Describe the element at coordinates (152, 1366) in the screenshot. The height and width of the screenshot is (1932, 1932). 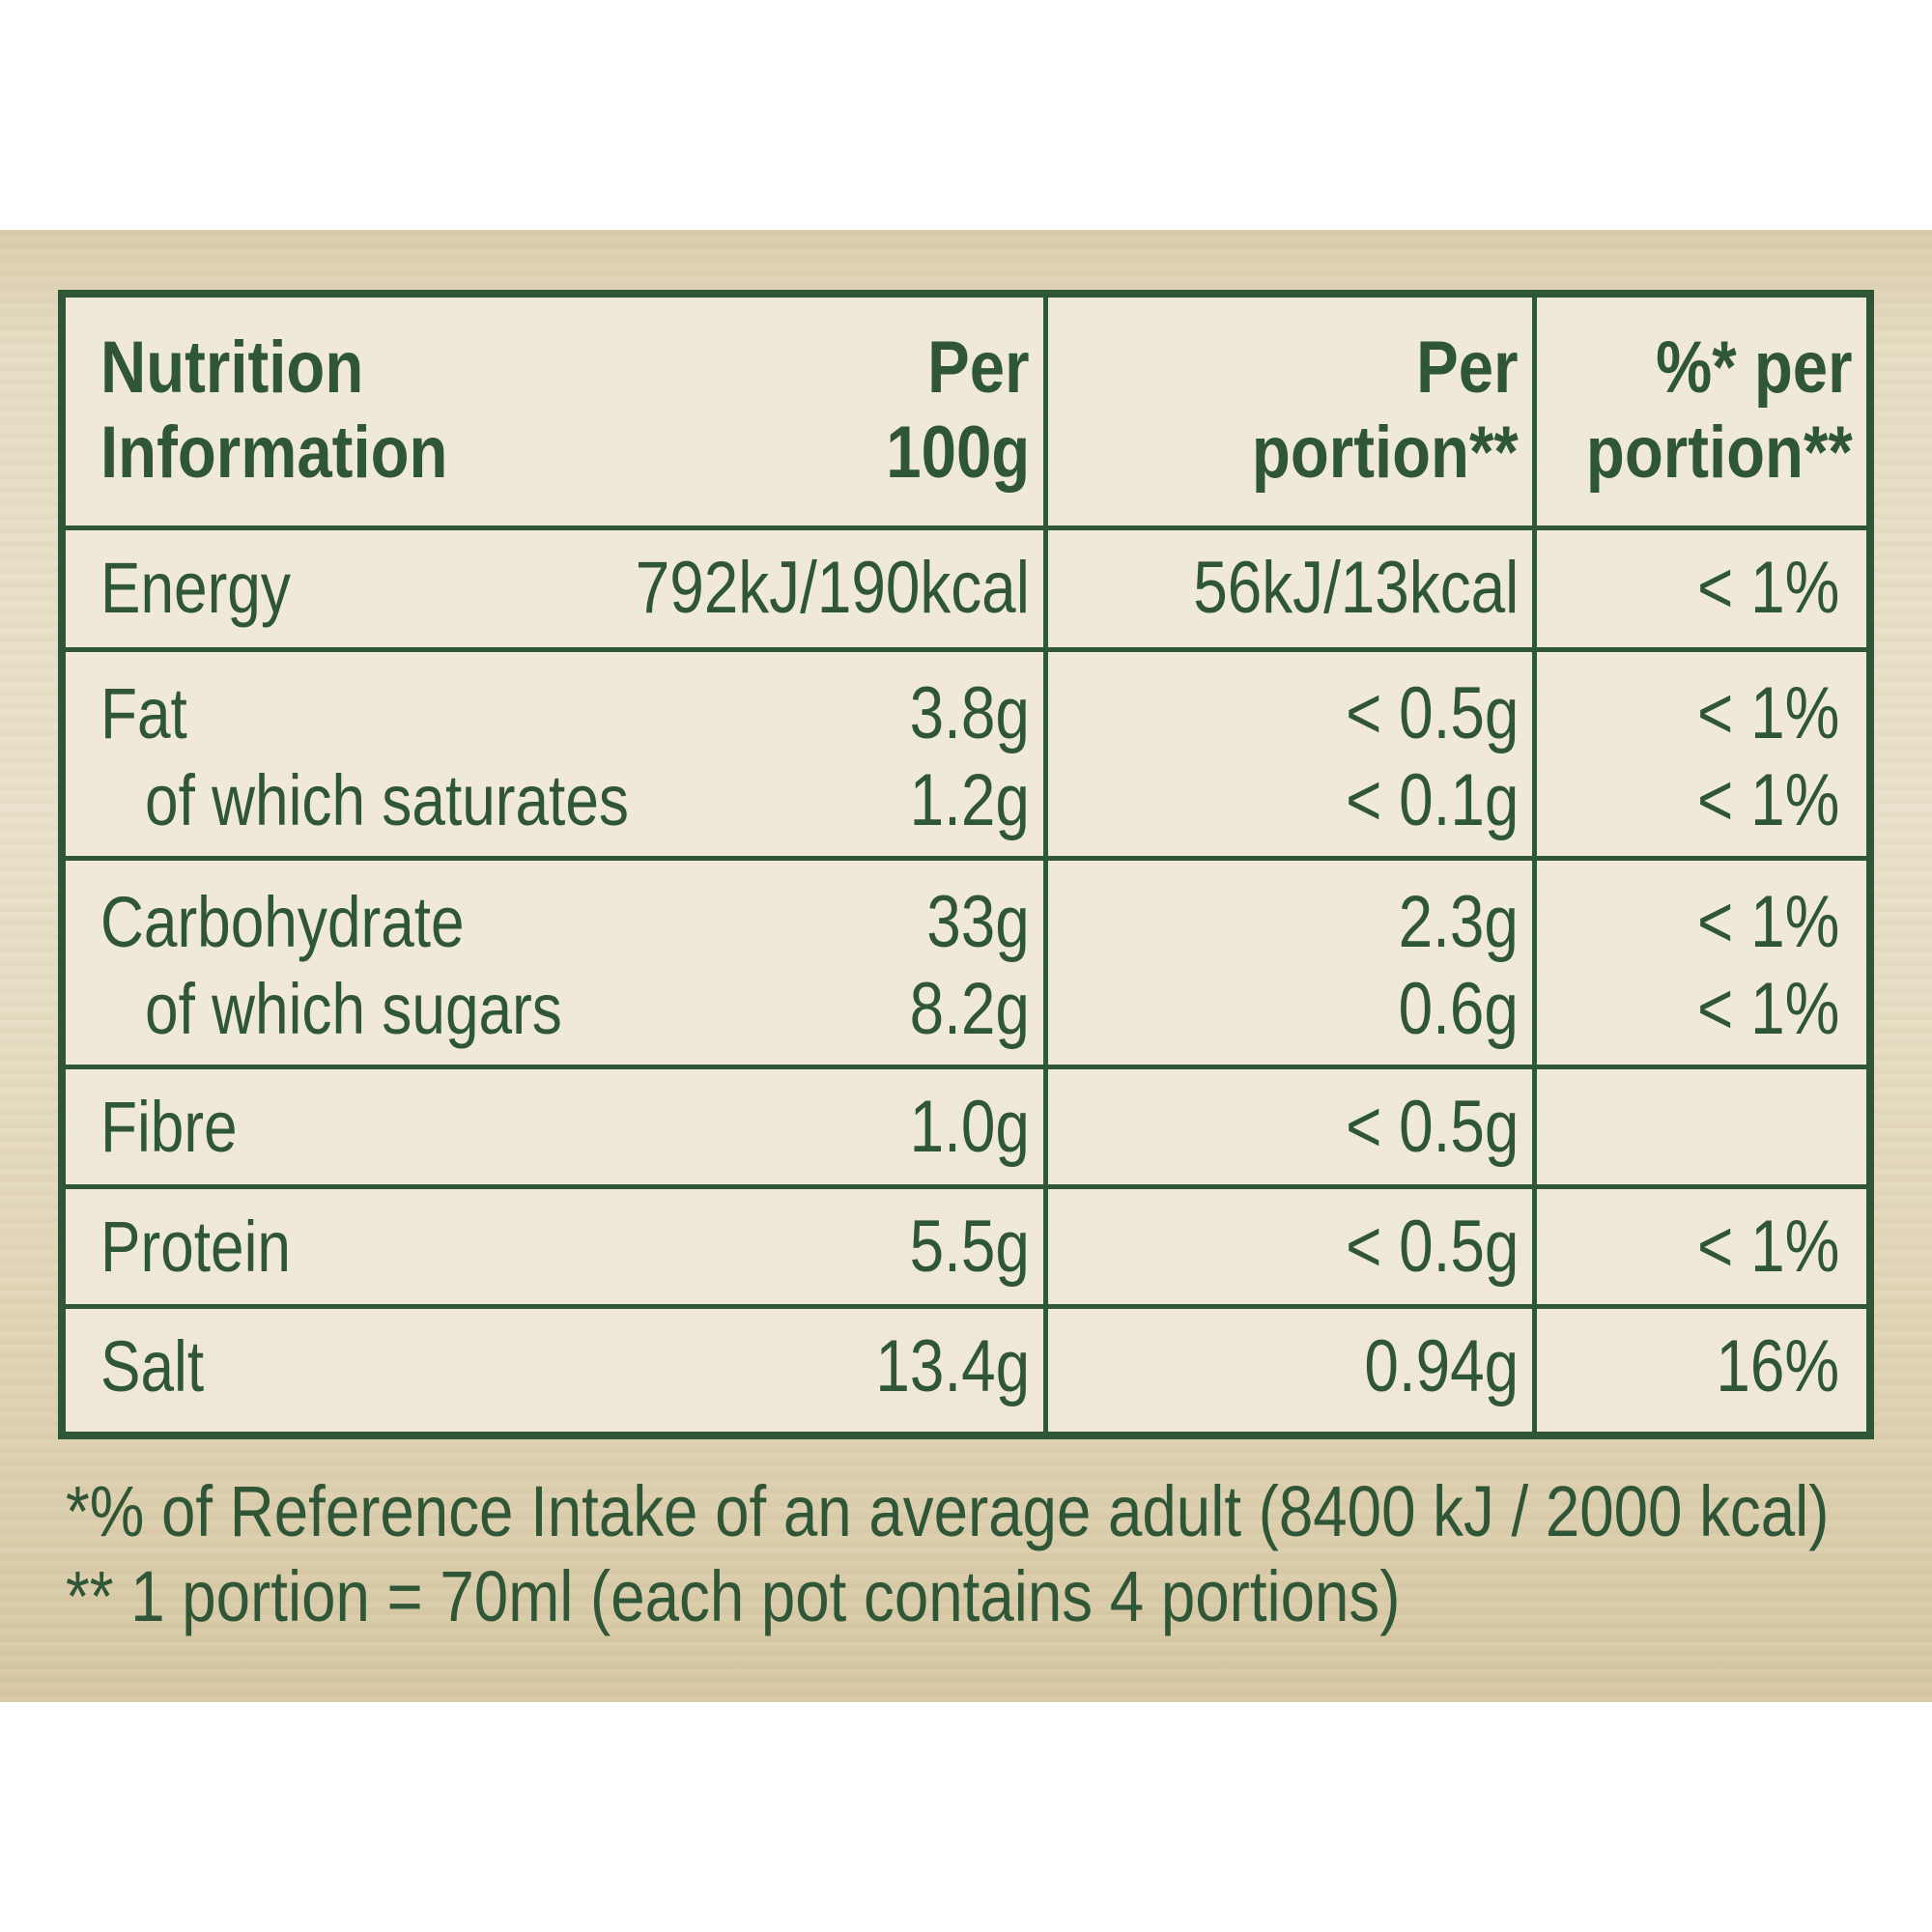
I see `nutrient-label: Salt` at that location.